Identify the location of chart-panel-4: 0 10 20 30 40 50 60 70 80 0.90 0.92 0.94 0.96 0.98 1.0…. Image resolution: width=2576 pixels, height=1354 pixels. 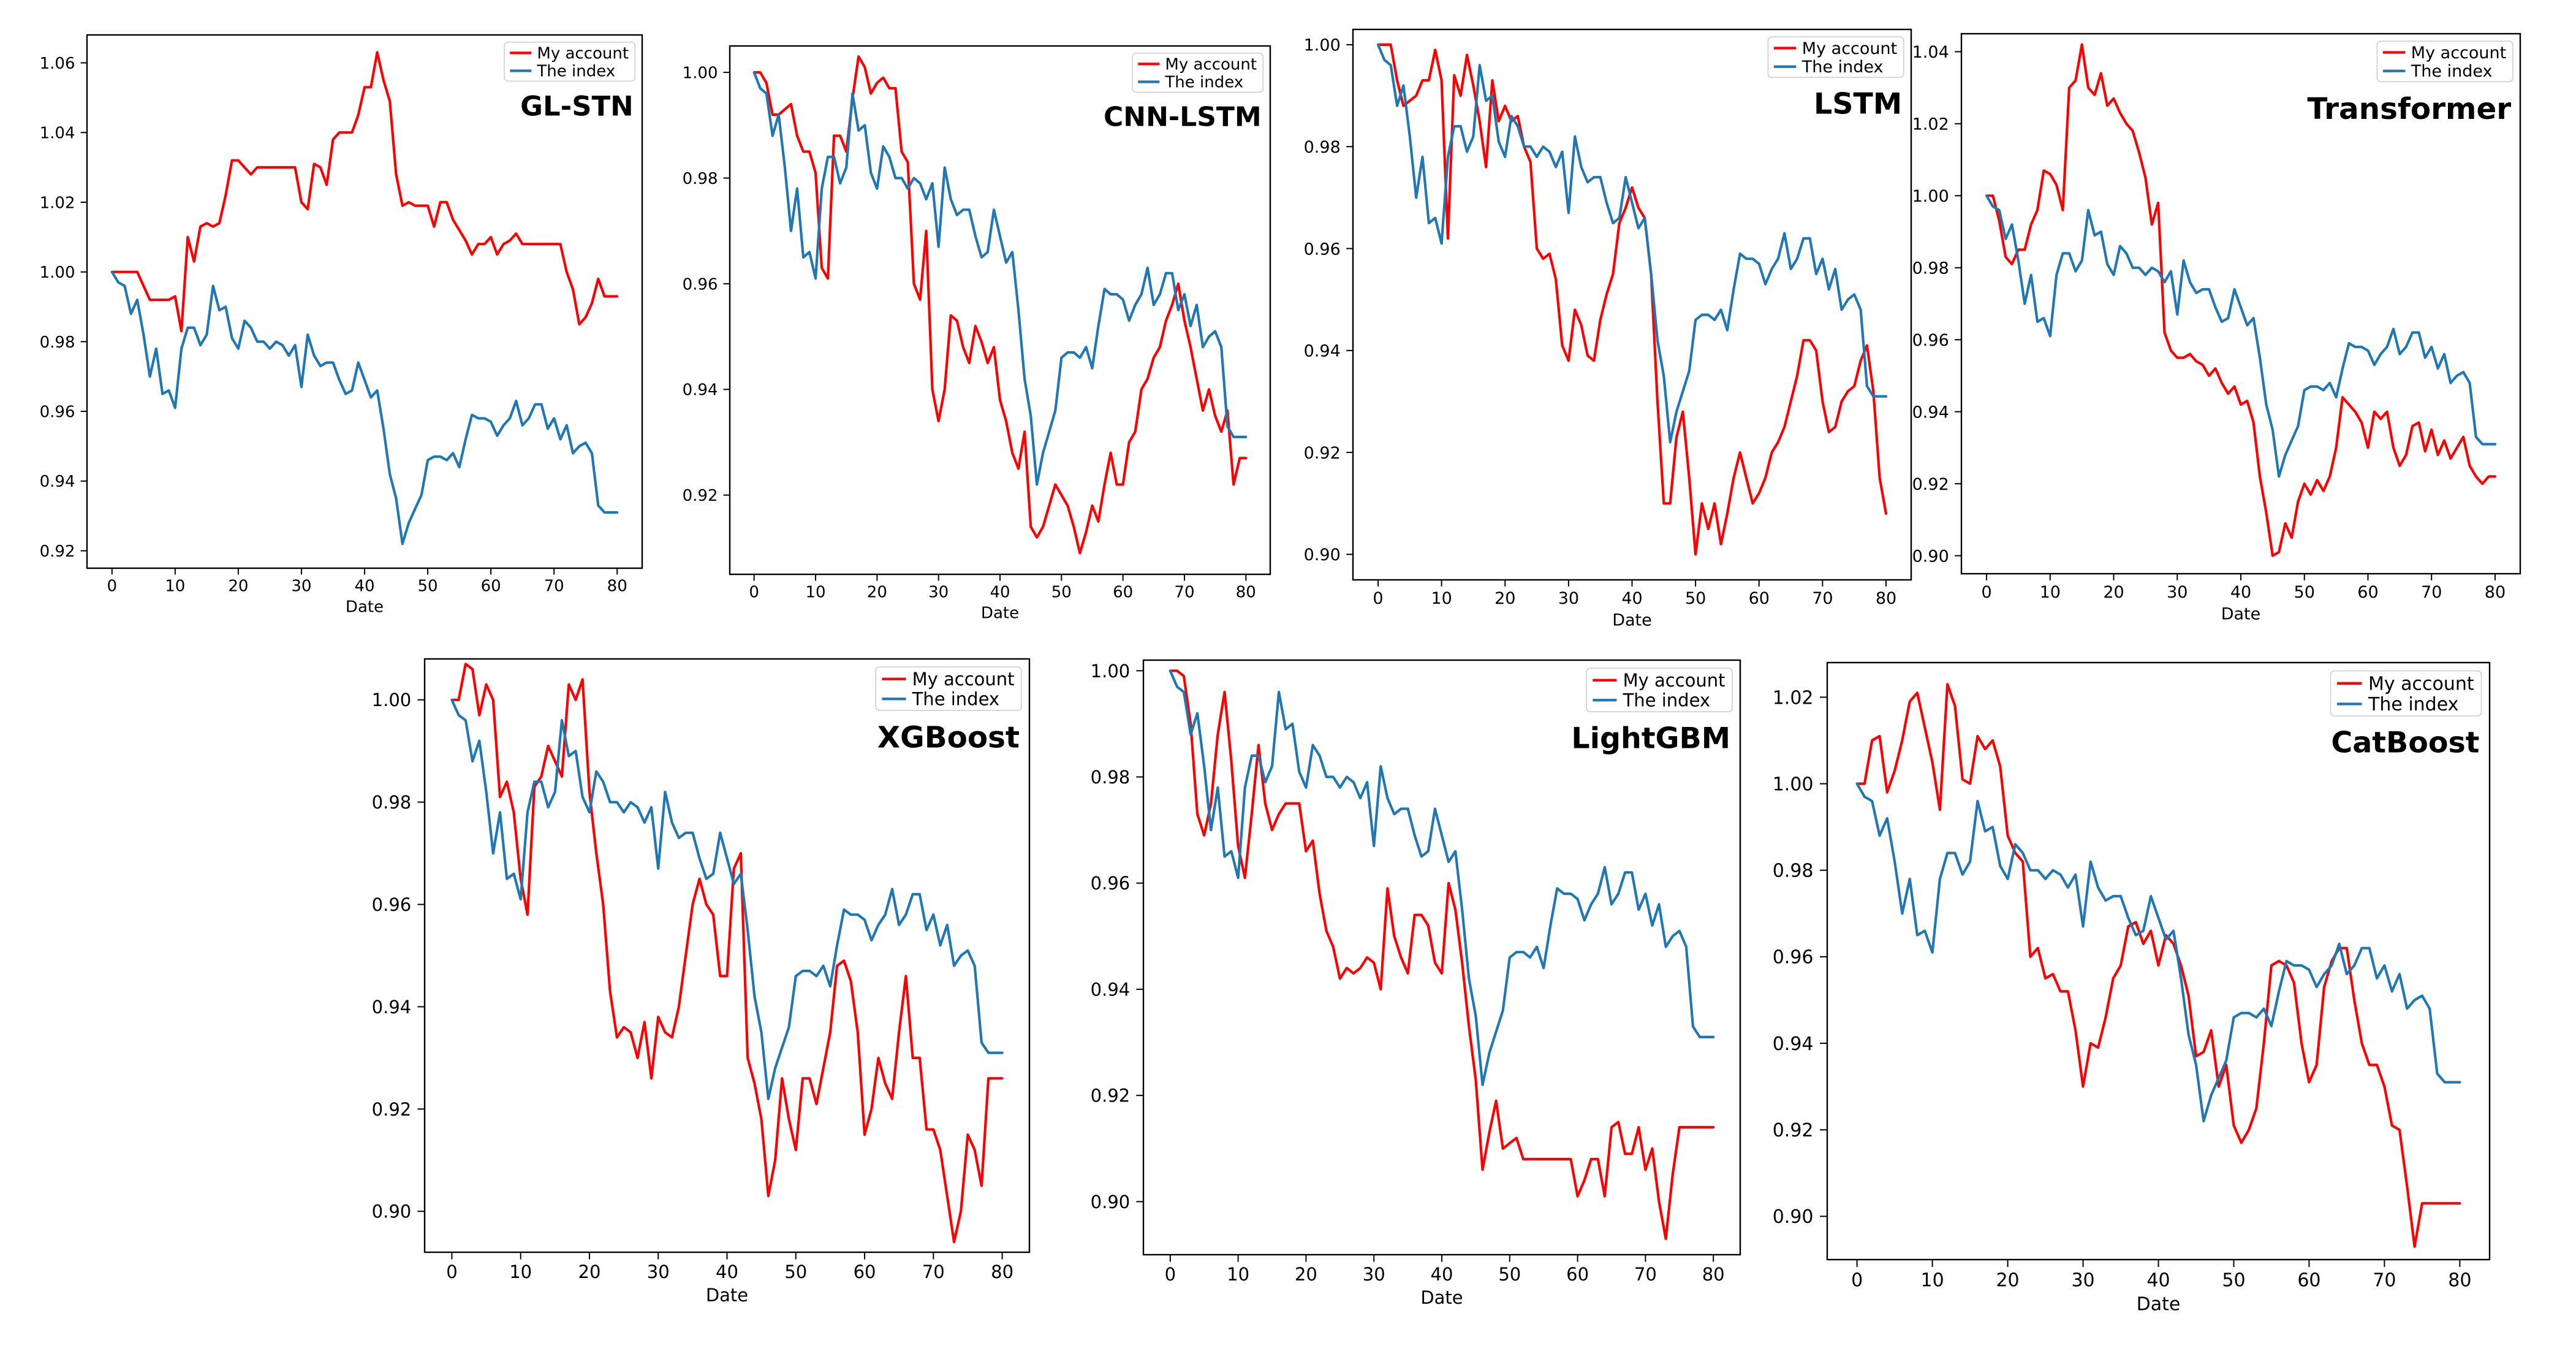
(2216, 328).